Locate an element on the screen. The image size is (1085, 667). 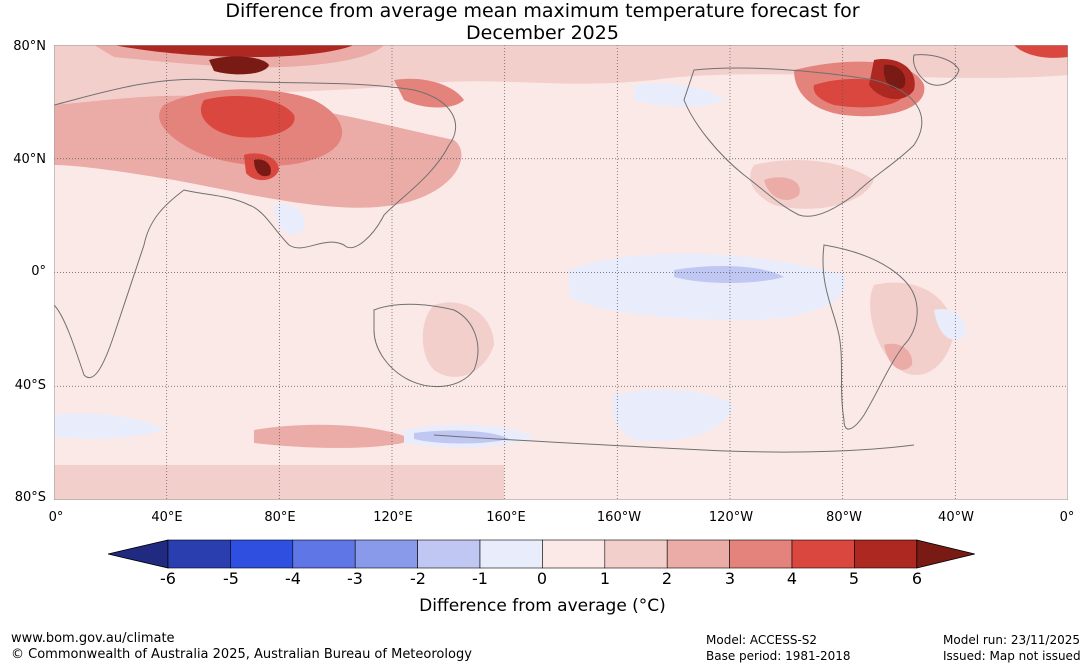
colorbar-tick: 6 is located at coordinates (917, 578).